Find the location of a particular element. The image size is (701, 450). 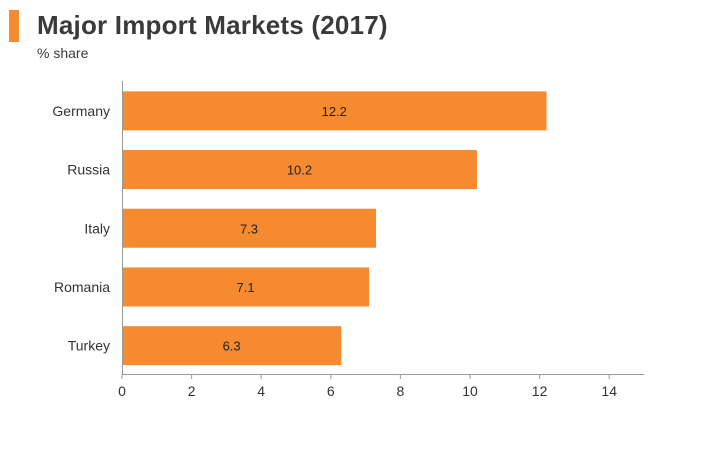

bar-romania is located at coordinates (246, 287).